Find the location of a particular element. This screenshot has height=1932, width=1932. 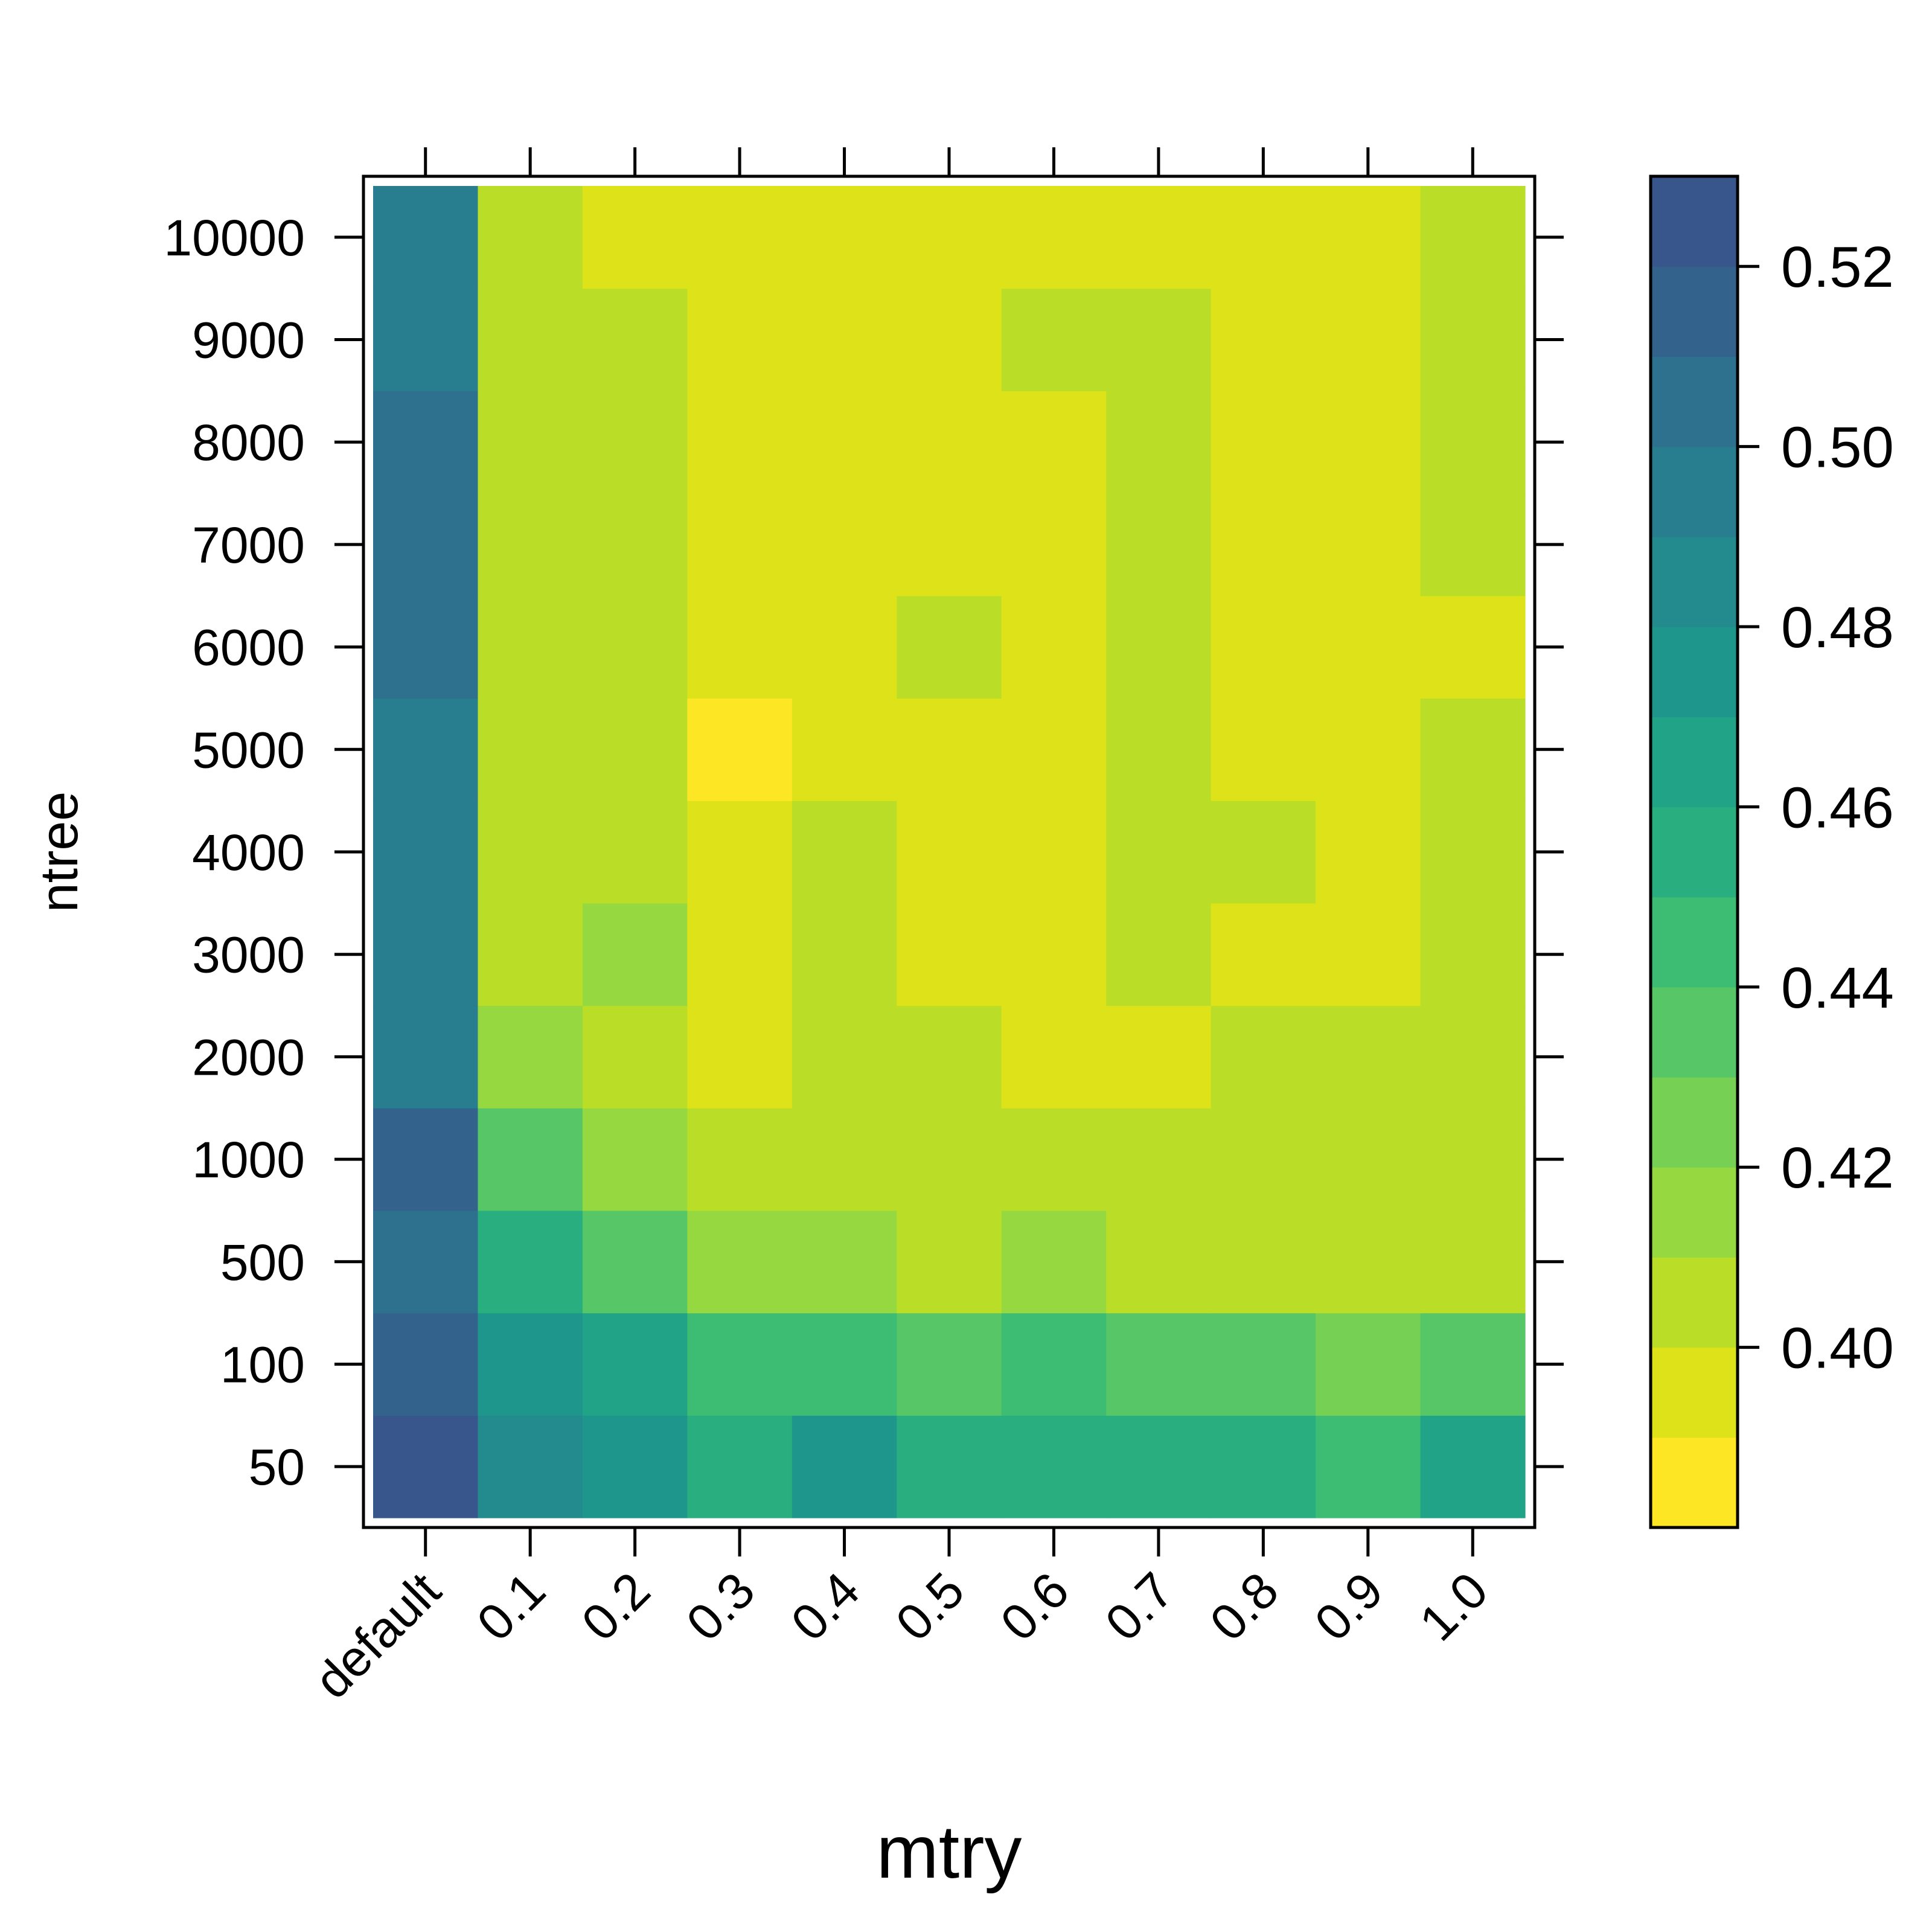

y-tick-label: 6000 is located at coordinates (249, 647).